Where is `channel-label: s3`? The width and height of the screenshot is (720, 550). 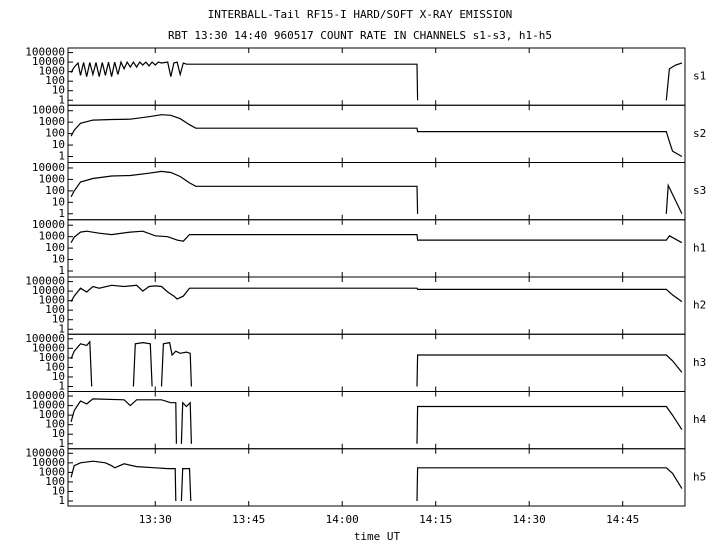 channel-label: s3 is located at coordinates (699, 190).